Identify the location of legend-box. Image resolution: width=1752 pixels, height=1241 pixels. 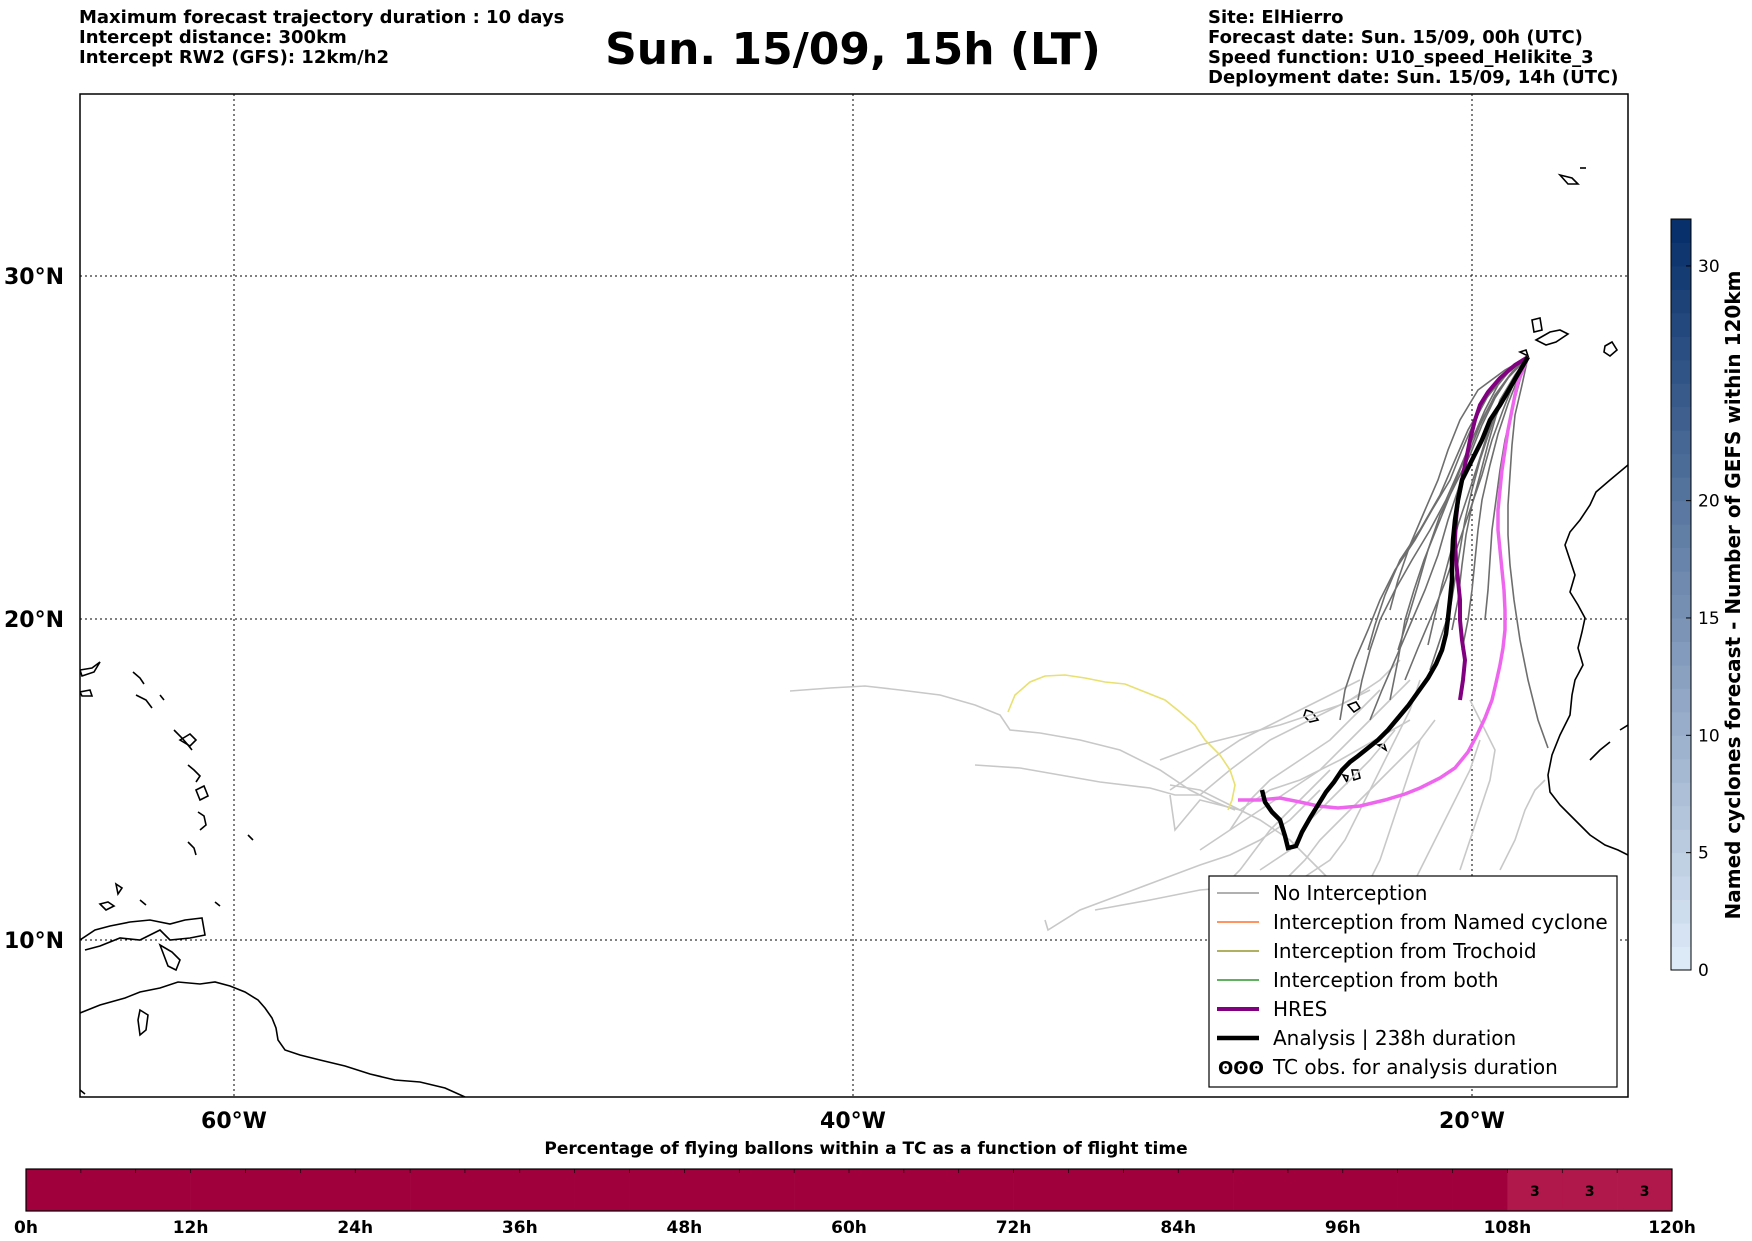
(1413, 981).